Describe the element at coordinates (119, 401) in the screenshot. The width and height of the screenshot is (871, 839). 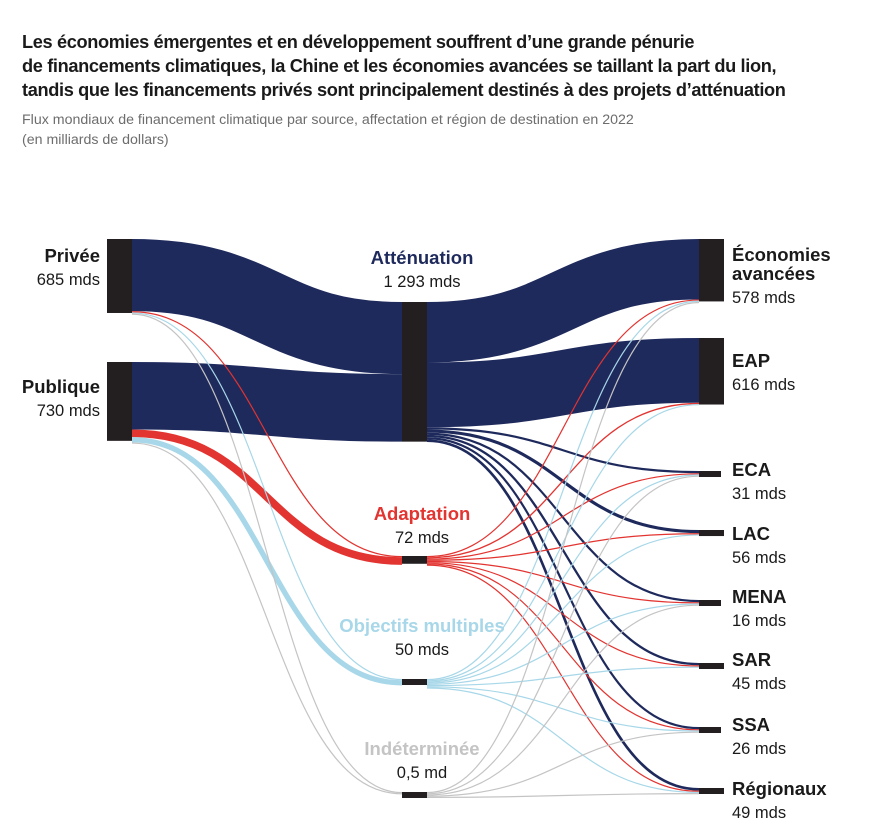
I see `node-publique` at that location.